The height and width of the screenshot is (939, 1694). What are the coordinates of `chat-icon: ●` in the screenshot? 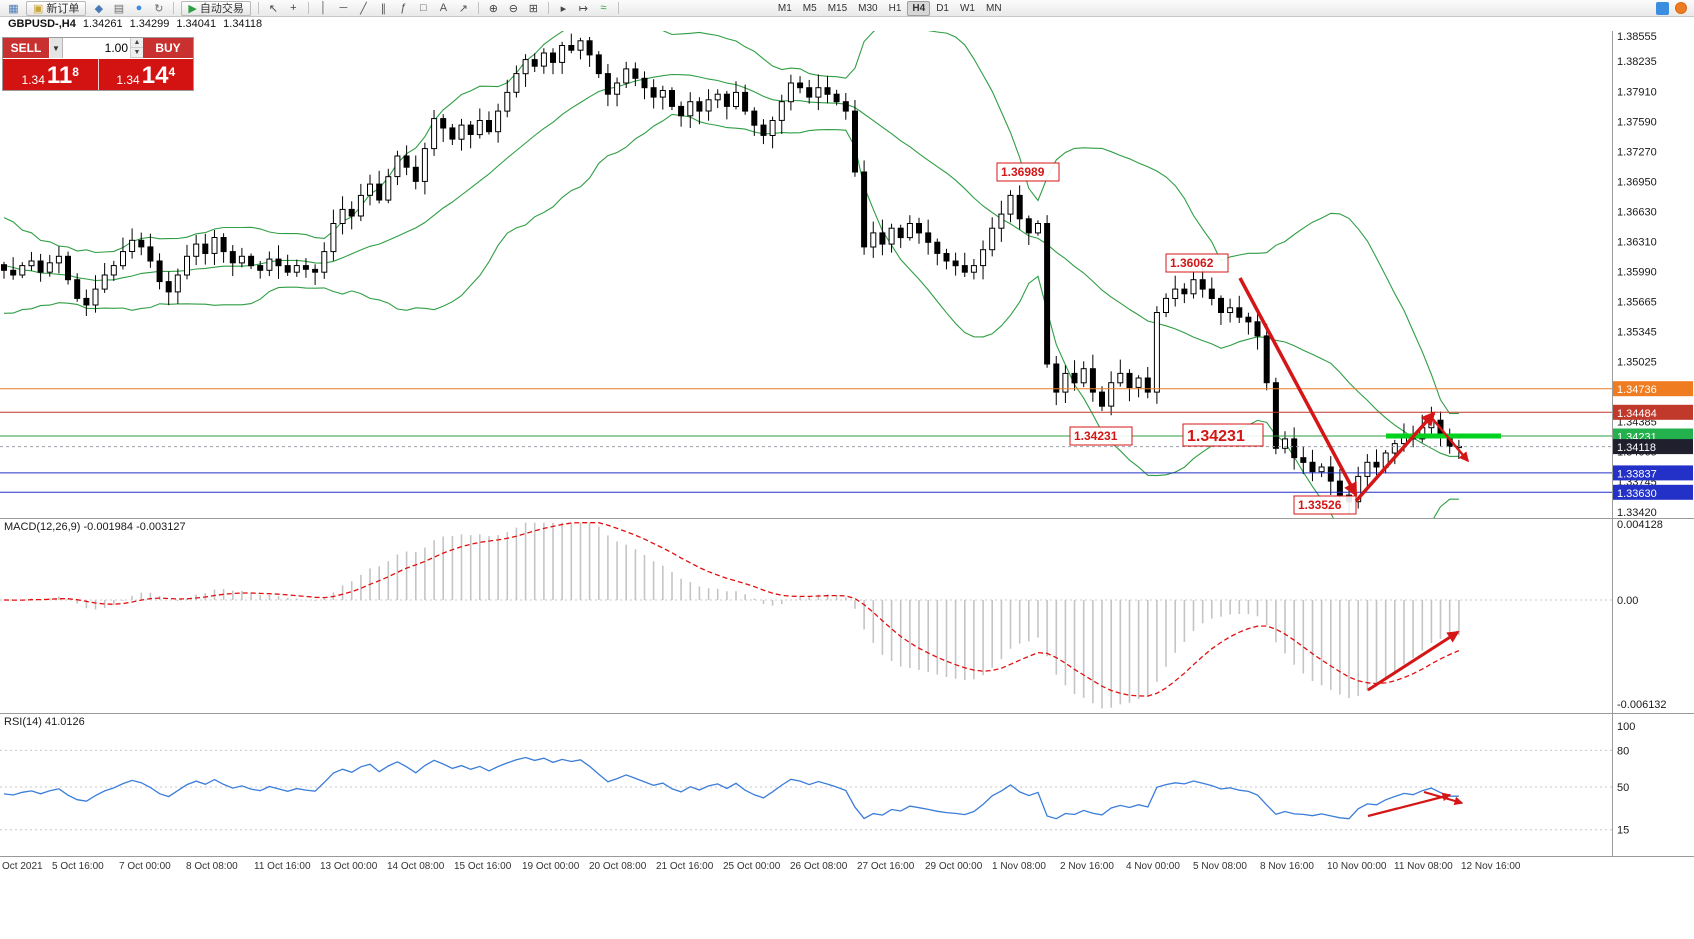 It's located at (138, 8).